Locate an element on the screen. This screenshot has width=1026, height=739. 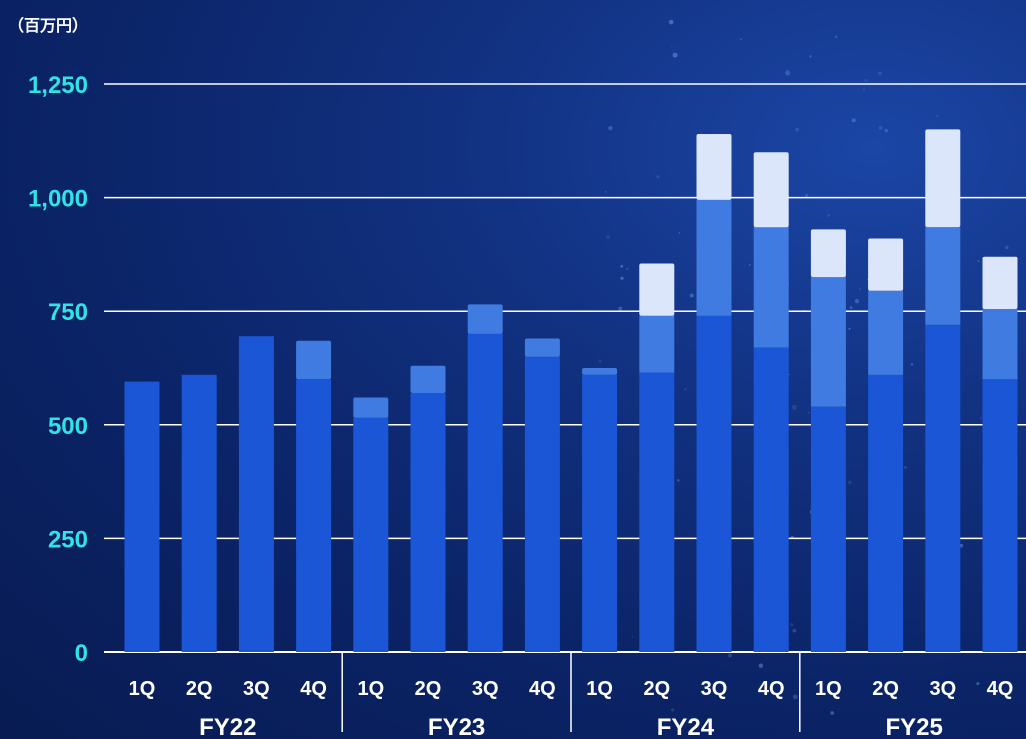
unit-label: （百万円） is located at coordinates (48, 25).